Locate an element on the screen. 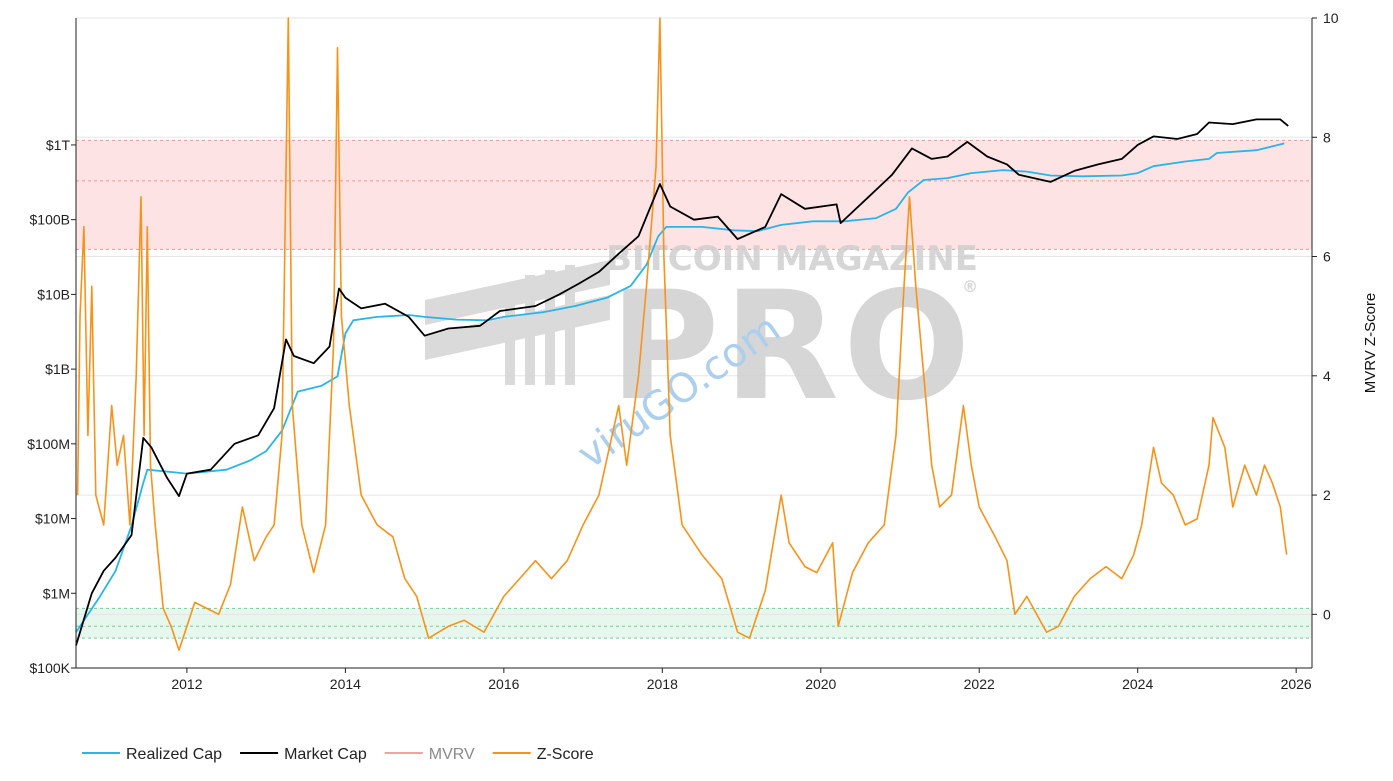 Image resolution: width=1393 pixels, height=781 pixels. legend-label-z-score: Z-Score is located at coordinates (565, 754).